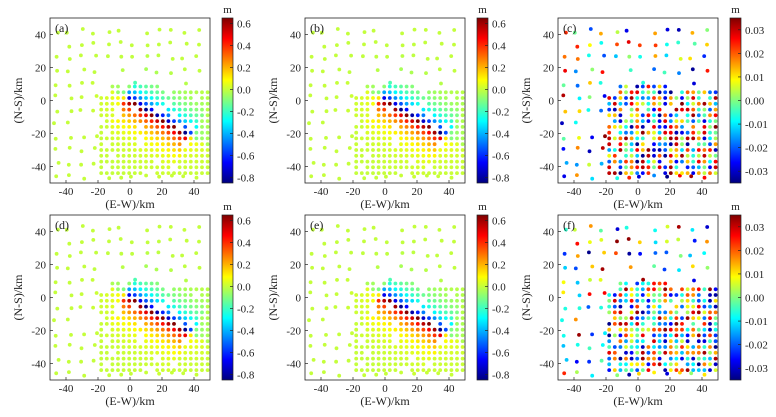 The height and width of the screenshot is (417, 776). Describe the element at coordinates (293, 135) in the screenshot. I see `y-tick-label: -20` at that location.